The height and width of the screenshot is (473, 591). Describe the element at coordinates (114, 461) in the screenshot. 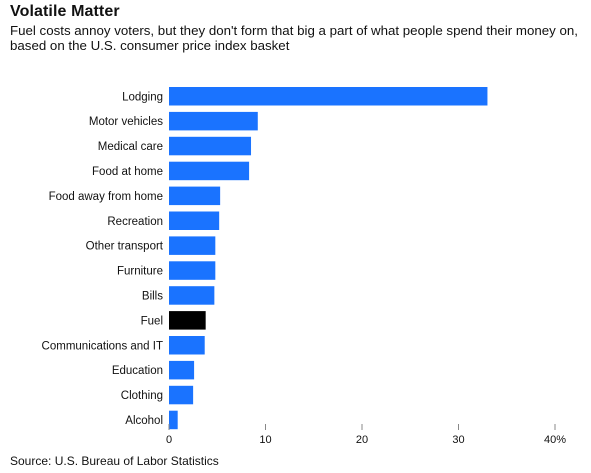

I see `chart-source: Source: U.S. Bureau of Labor Statistics` at that location.